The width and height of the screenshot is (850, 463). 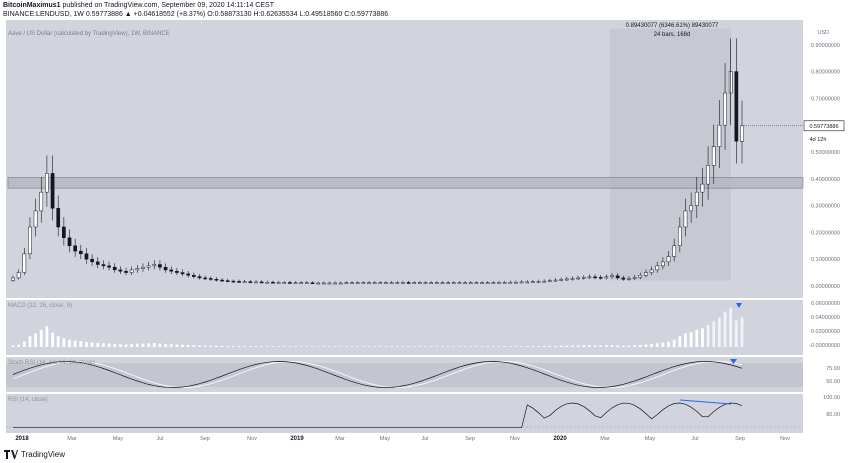 What do you see at coordinates (34, 454) in the screenshot?
I see `footer-brand: TradingView` at bounding box center [34, 454].